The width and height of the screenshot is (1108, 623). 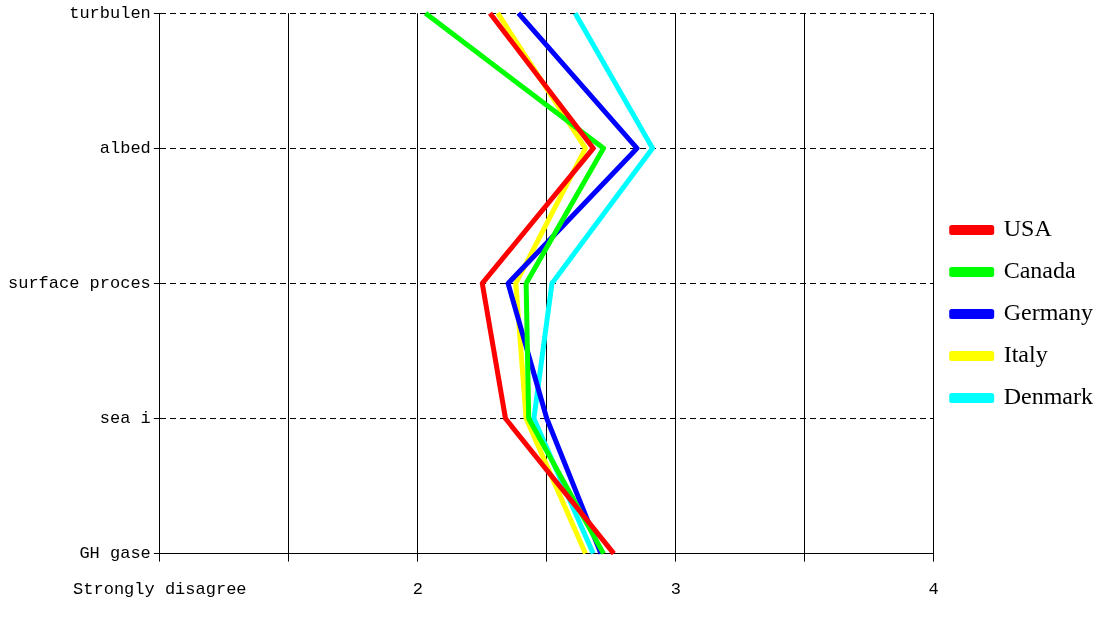 I want to click on y-tick-label: sea i, so click(x=125, y=418).